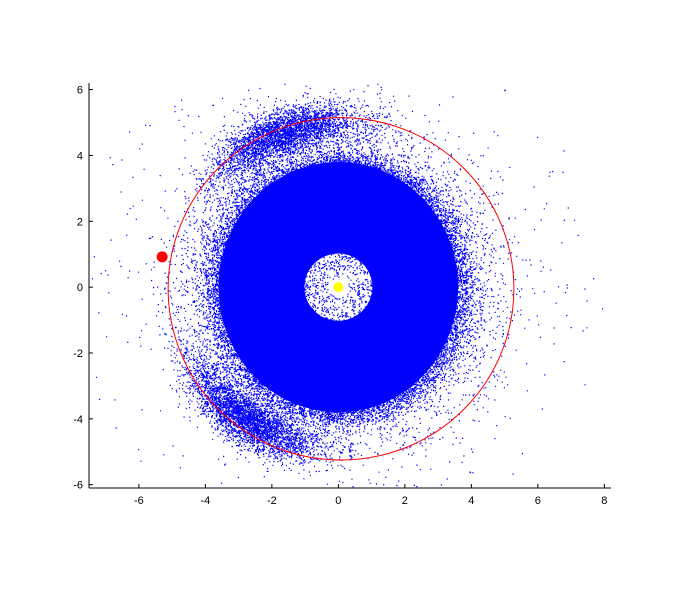 The image size is (675, 592). Describe the element at coordinates (80, 222) in the screenshot. I see `y-tick-label: 2` at that location.